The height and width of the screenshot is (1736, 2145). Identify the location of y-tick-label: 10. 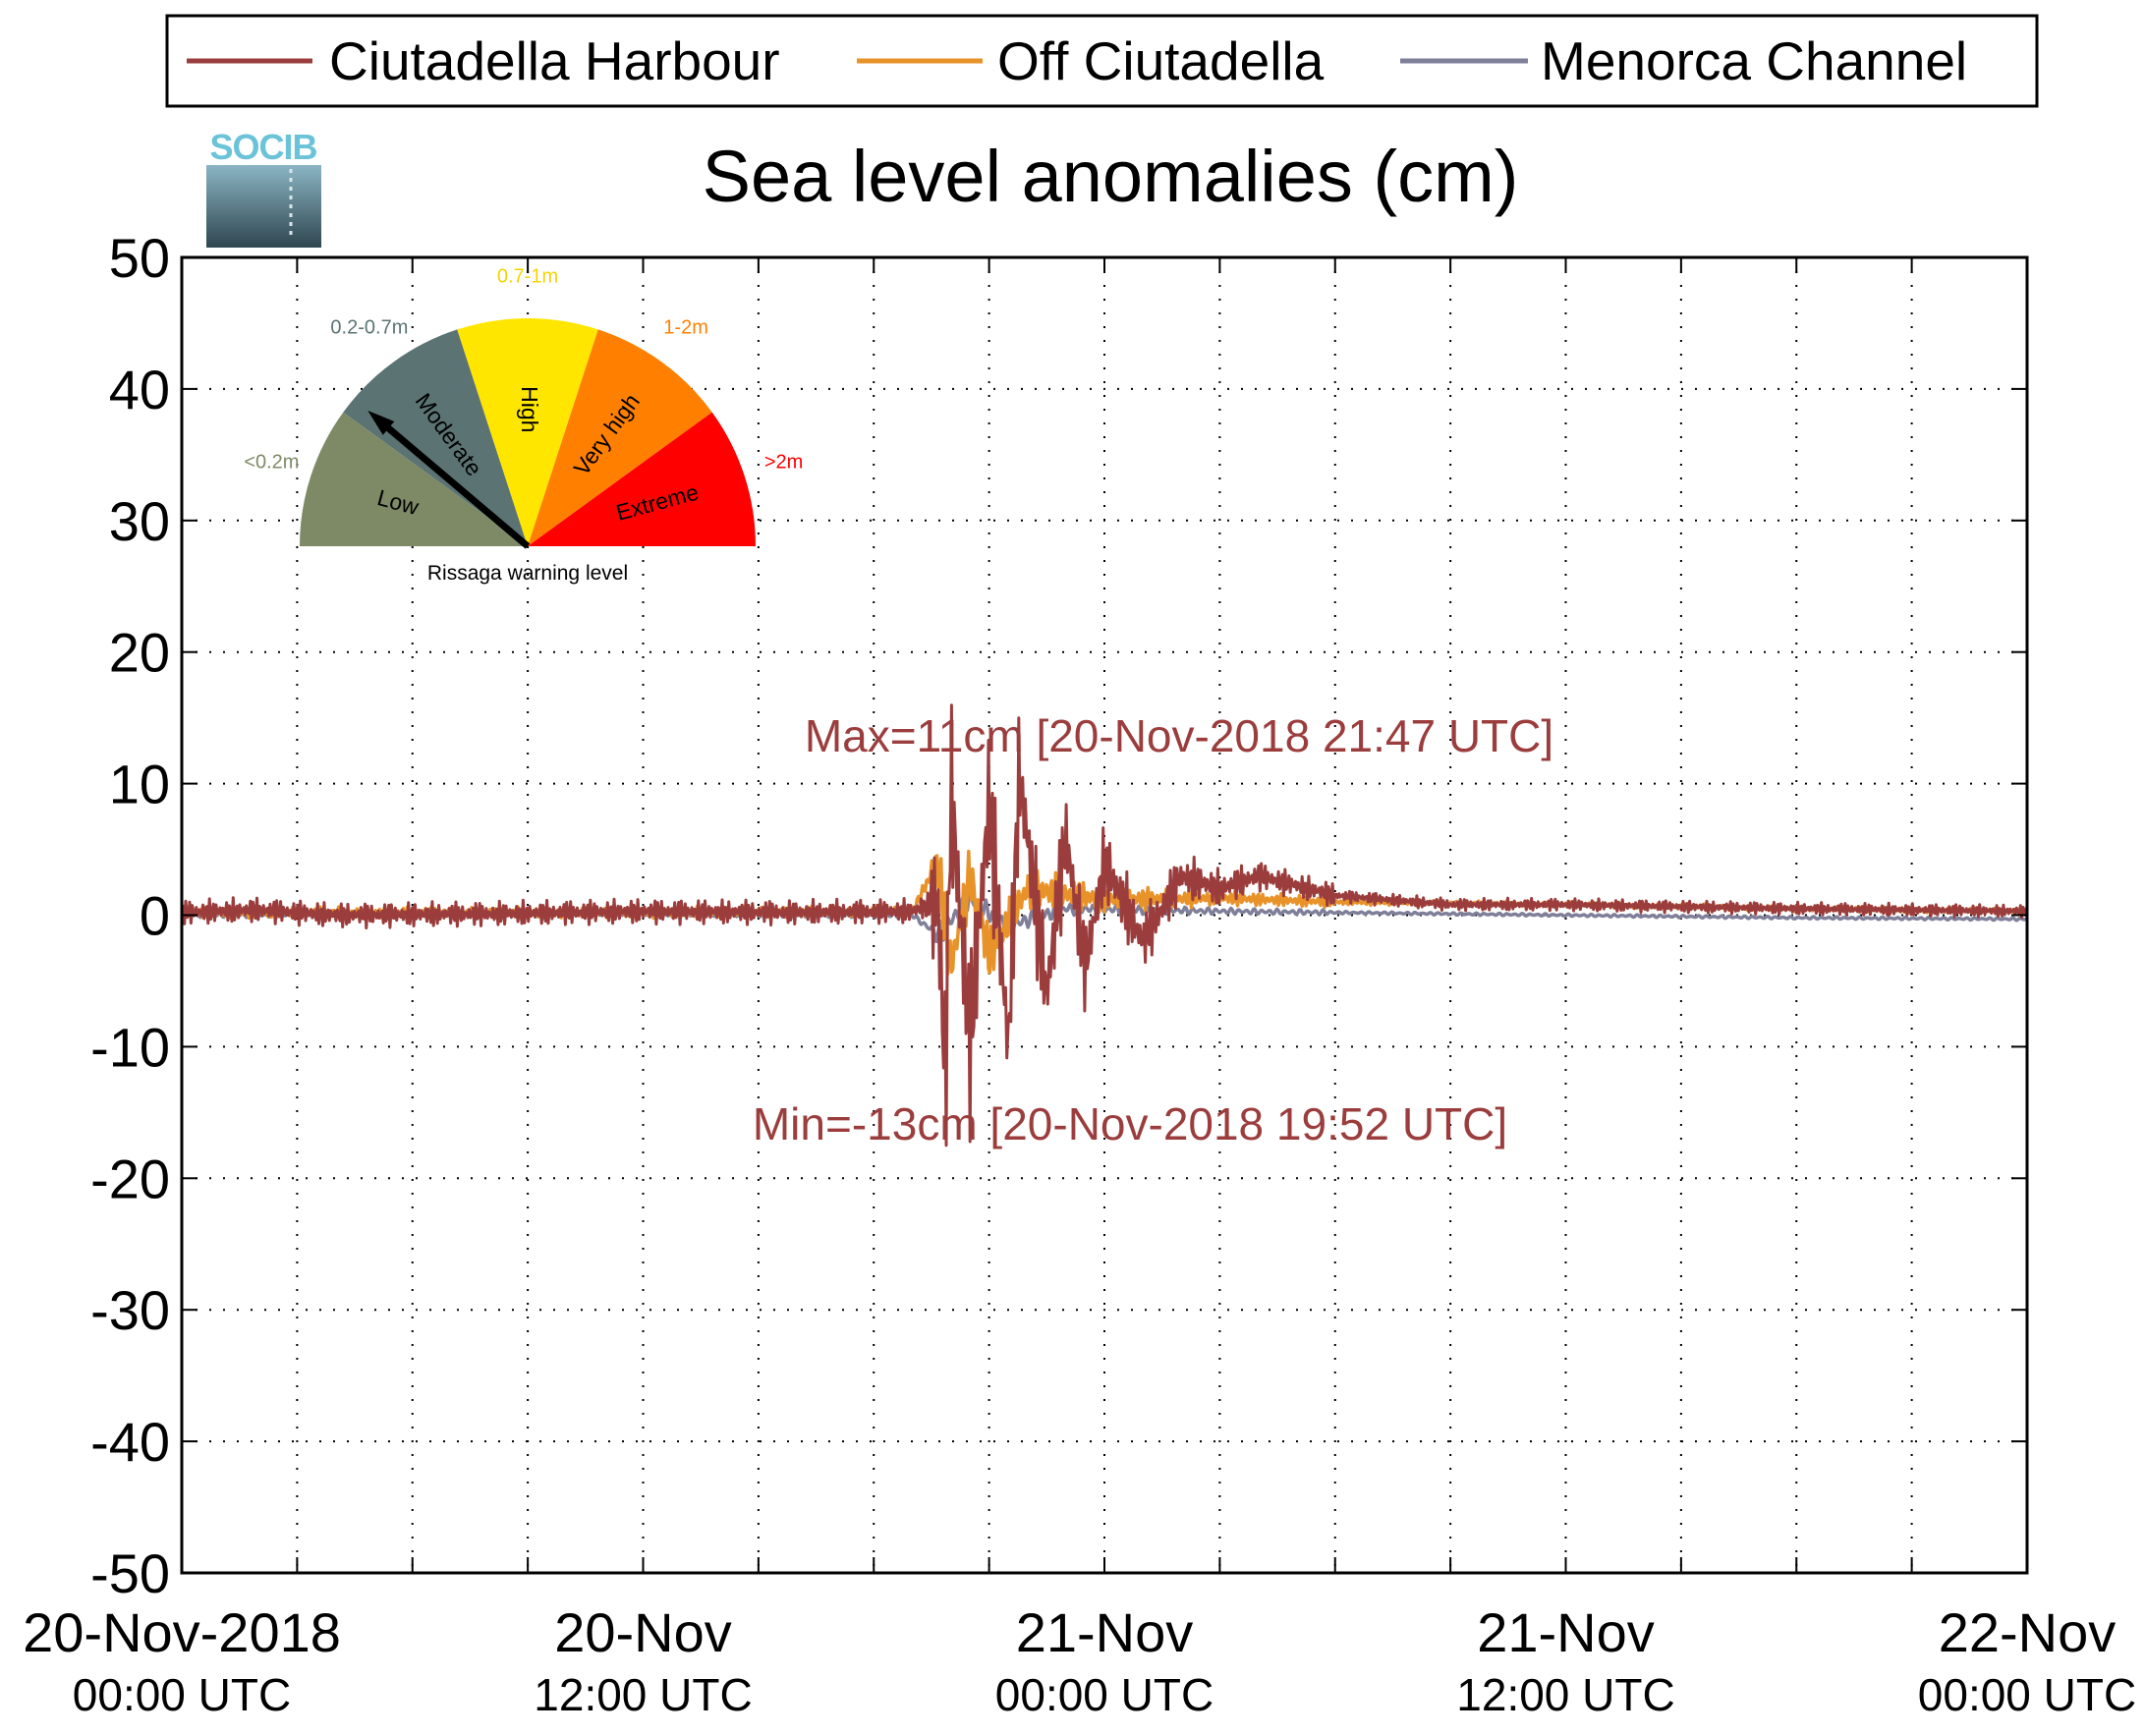
(139, 784).